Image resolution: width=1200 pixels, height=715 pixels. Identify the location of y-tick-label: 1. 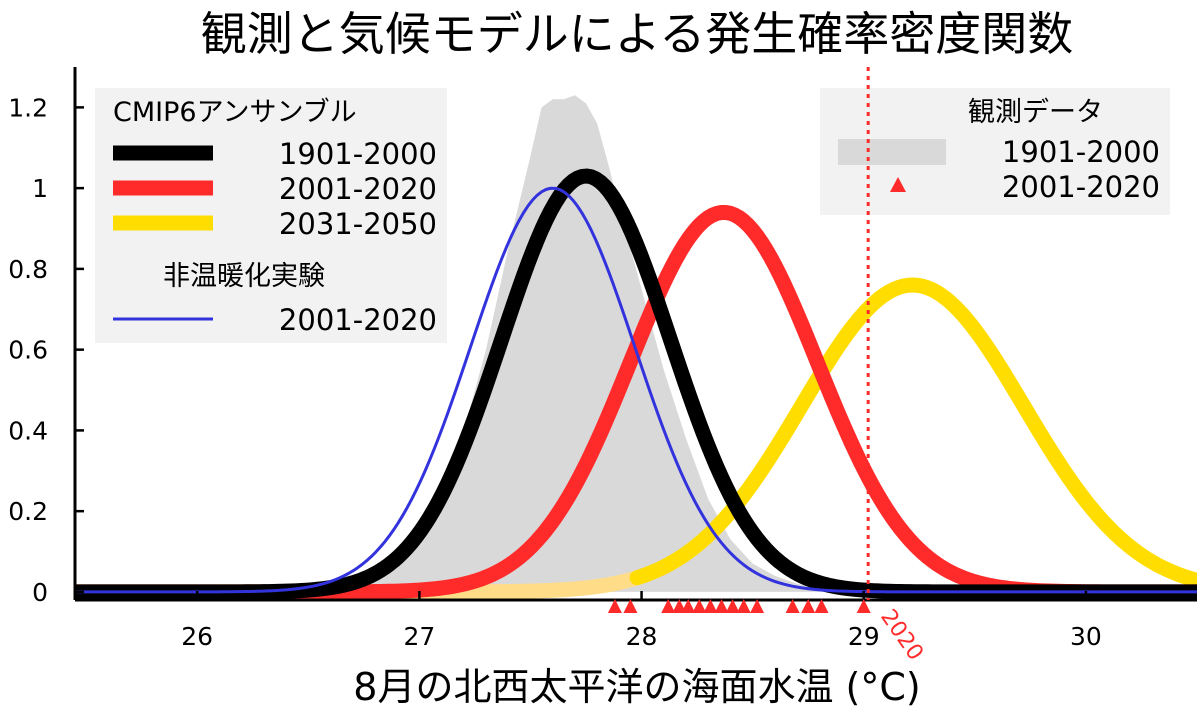
(40, 188).